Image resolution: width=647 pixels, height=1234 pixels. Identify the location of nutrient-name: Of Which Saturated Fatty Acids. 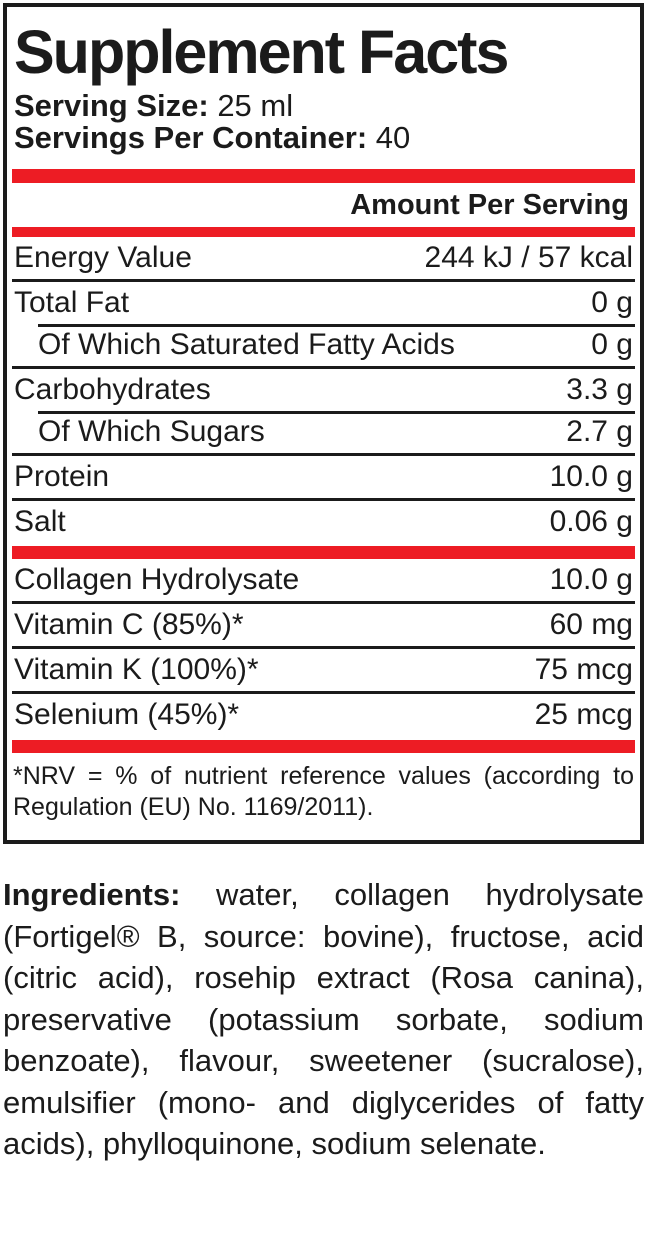
(246, 344).